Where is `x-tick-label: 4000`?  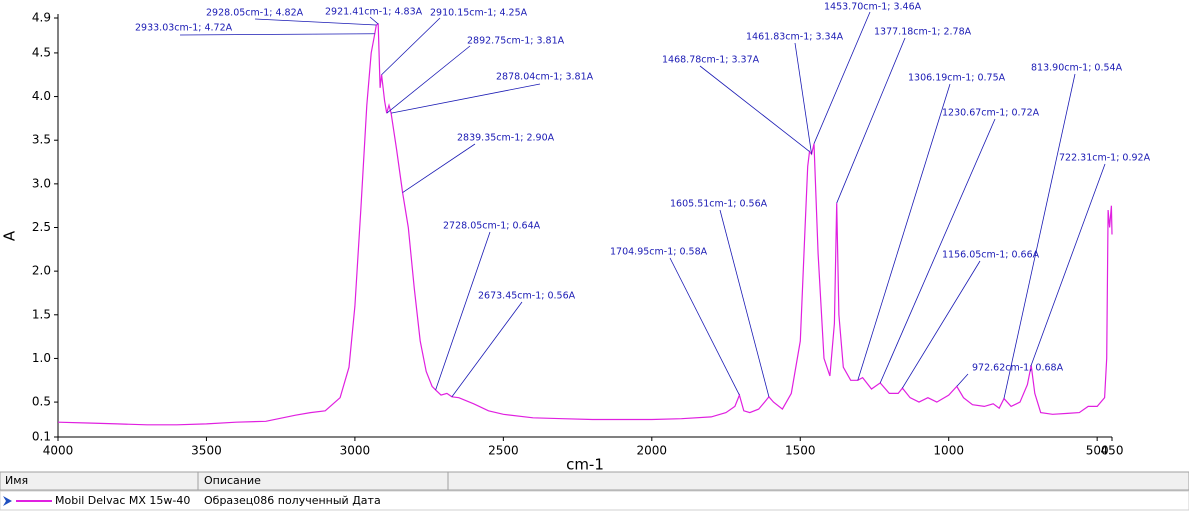 x-tick-label: 4000 is located at coordinates (58, 451).